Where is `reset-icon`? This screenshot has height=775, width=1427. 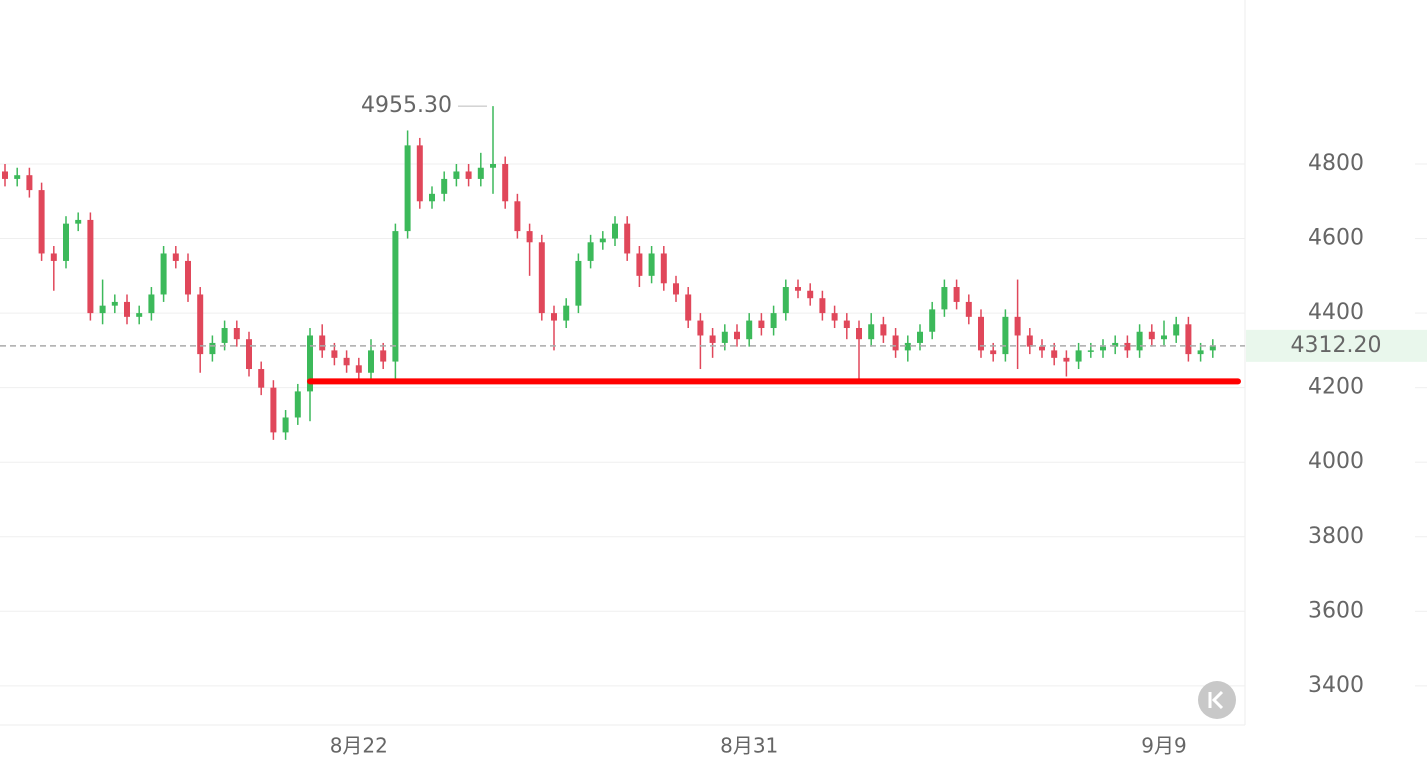
reset-icon is located at coordinates (1217, 700).